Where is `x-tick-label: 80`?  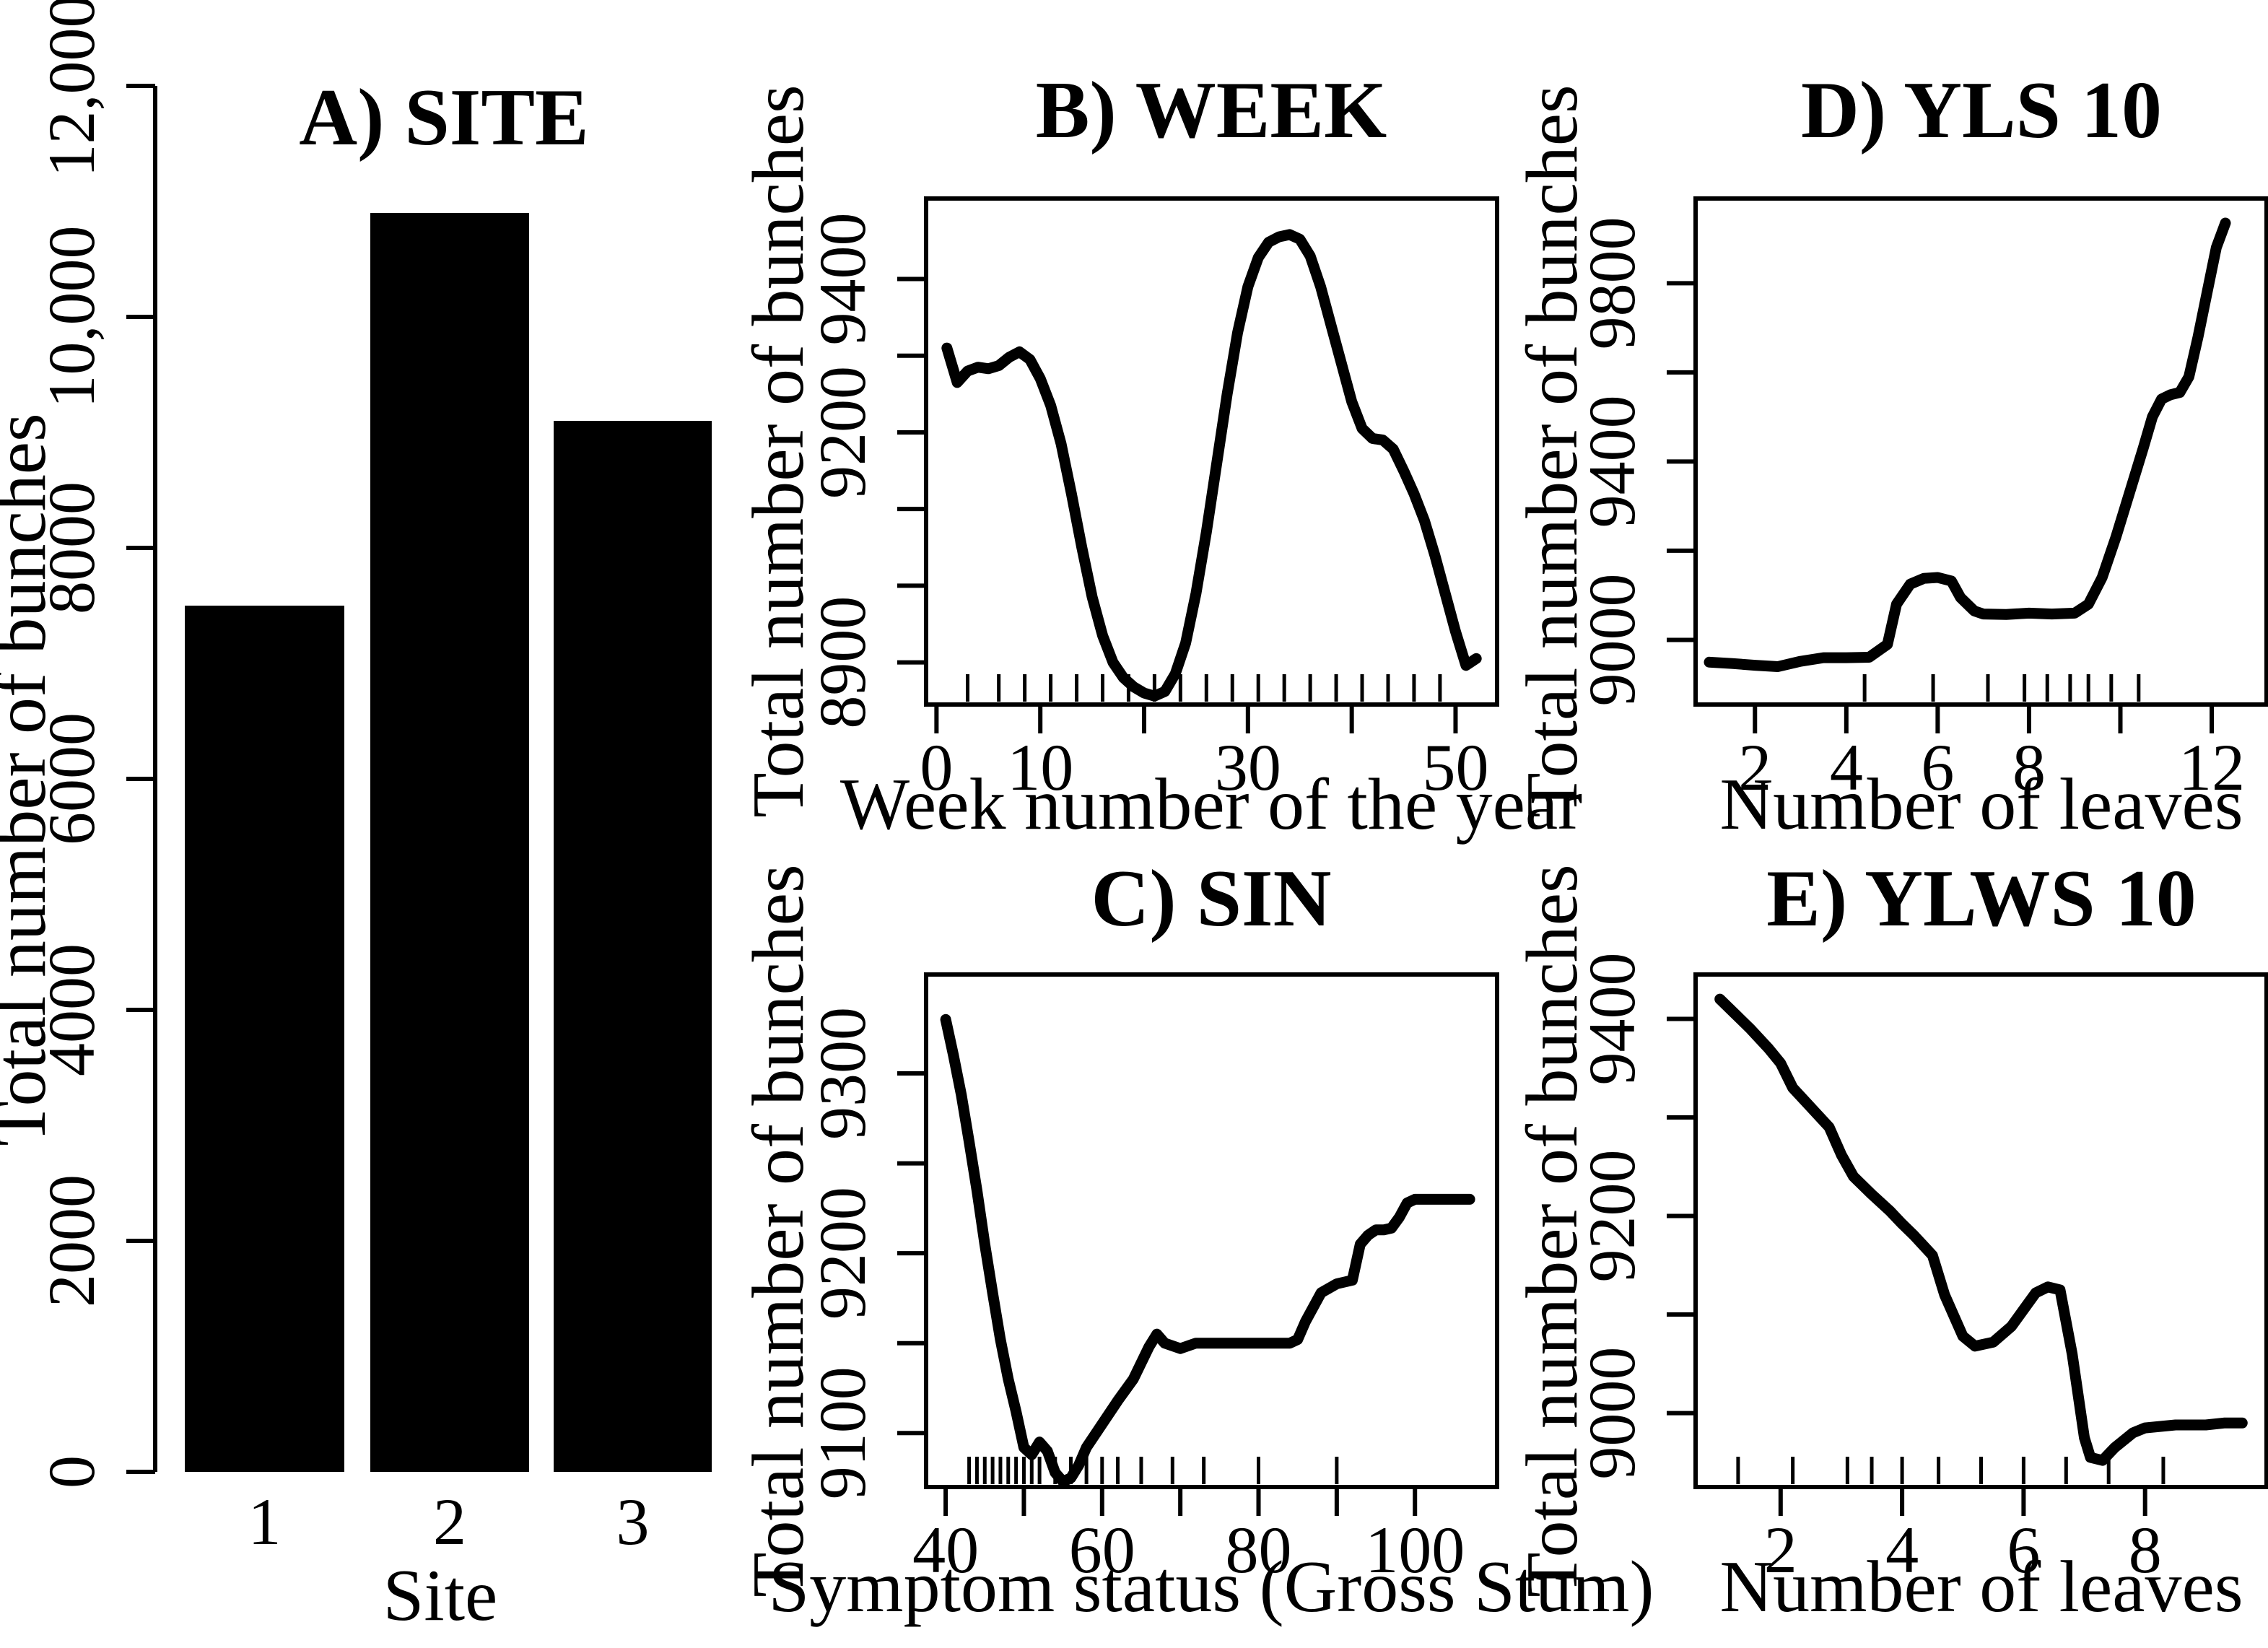 x-tick-label: 80 is located at coordinates (1259, 1550).